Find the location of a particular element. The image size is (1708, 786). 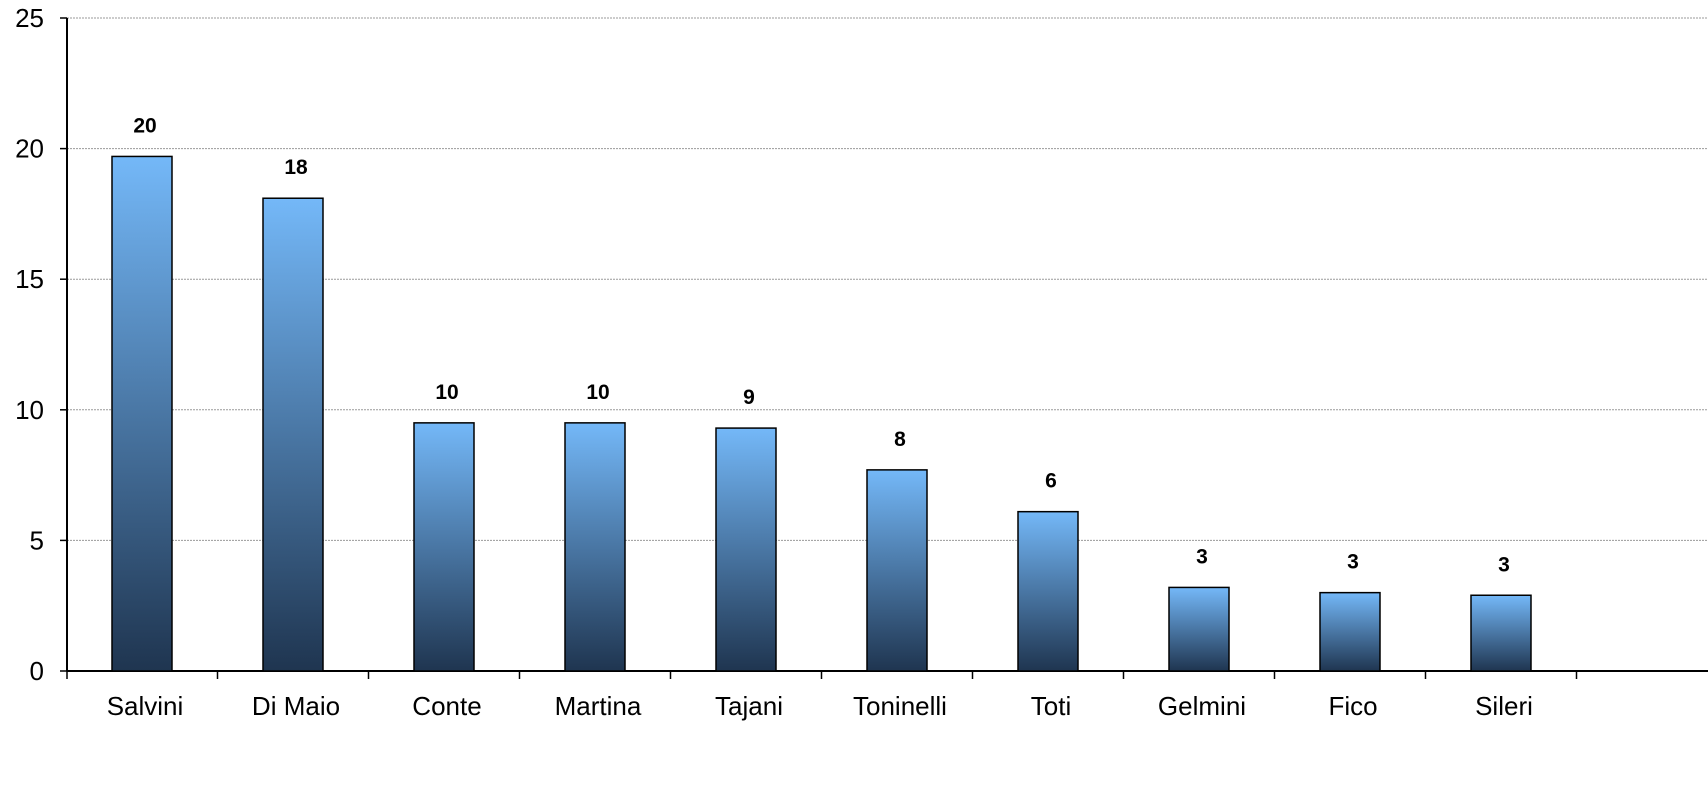

data-label: 6 is located at coordinates (1051, 481).